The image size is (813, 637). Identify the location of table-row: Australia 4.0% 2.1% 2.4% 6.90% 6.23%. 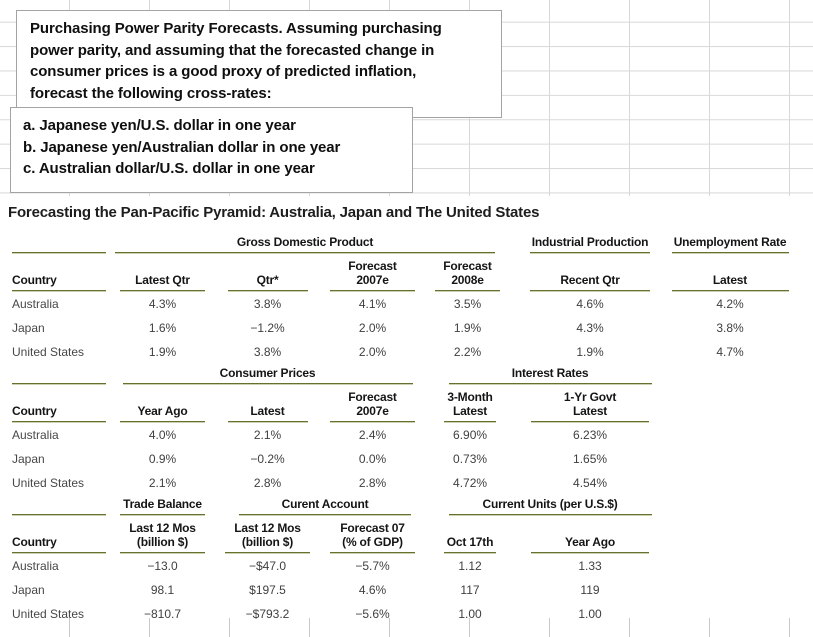
(400, 435).